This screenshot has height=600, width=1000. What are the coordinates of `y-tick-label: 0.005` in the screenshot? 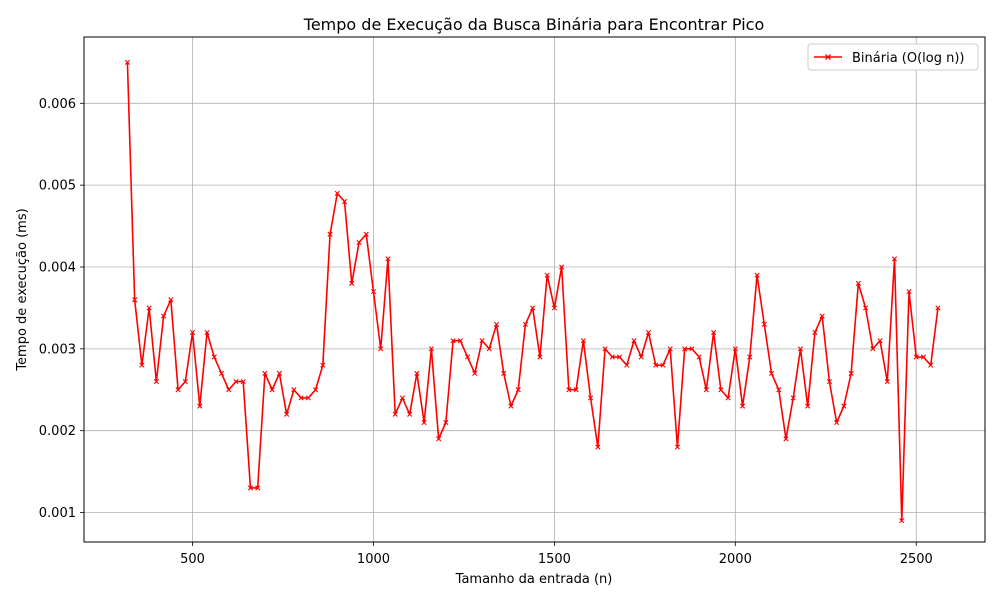 It's located at (57, 186).